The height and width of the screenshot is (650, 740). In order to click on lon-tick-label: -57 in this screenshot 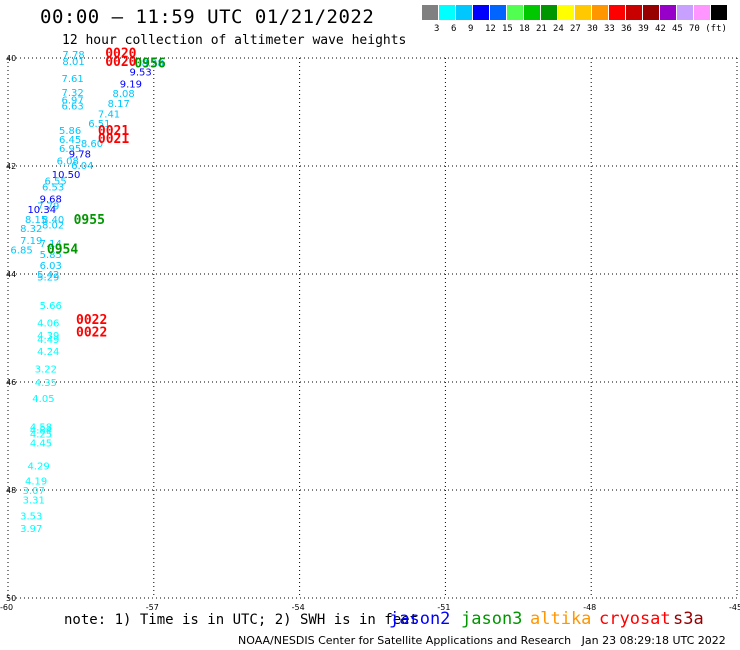, I will do `click(152, 607)`.